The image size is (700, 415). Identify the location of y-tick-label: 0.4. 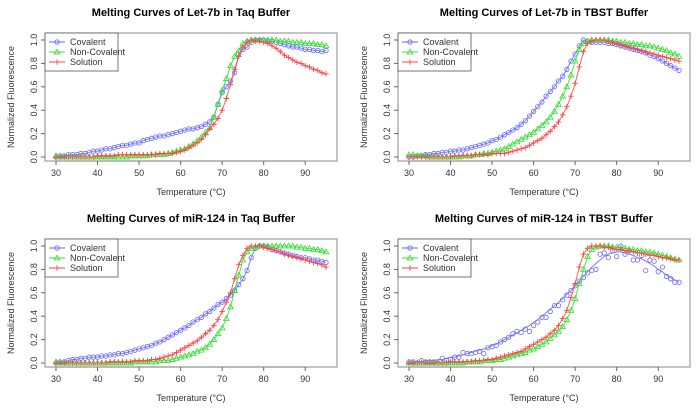
(387, 316).